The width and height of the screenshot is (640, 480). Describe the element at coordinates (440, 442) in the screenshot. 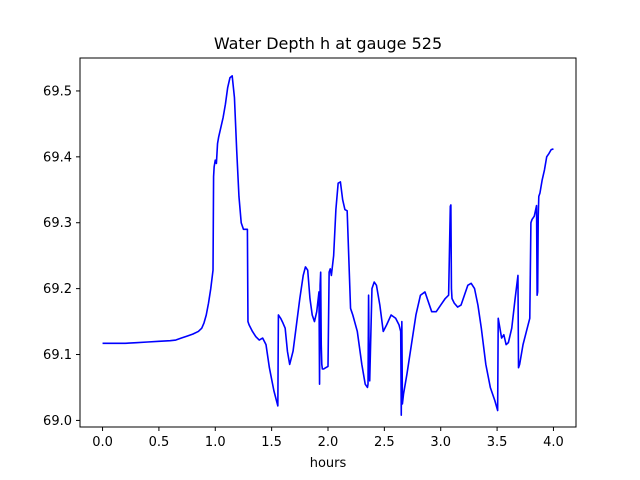

I see `x-tick-label: 3.0` at that location.